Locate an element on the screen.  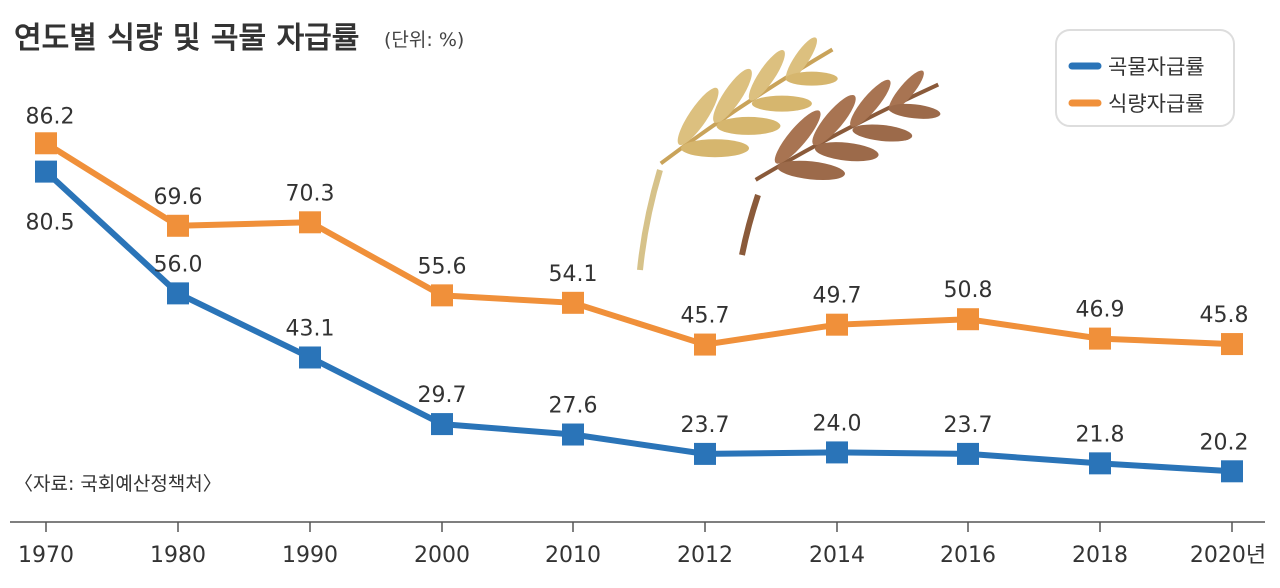
x-tick-label: 2014 is located at coordinates (837, 555).